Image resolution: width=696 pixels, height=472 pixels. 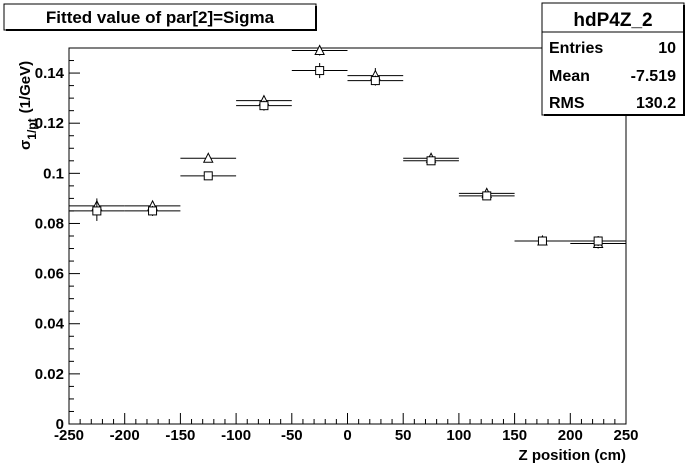 I want to click on y-tick-label: 0.06, so click(x=49, y=274).